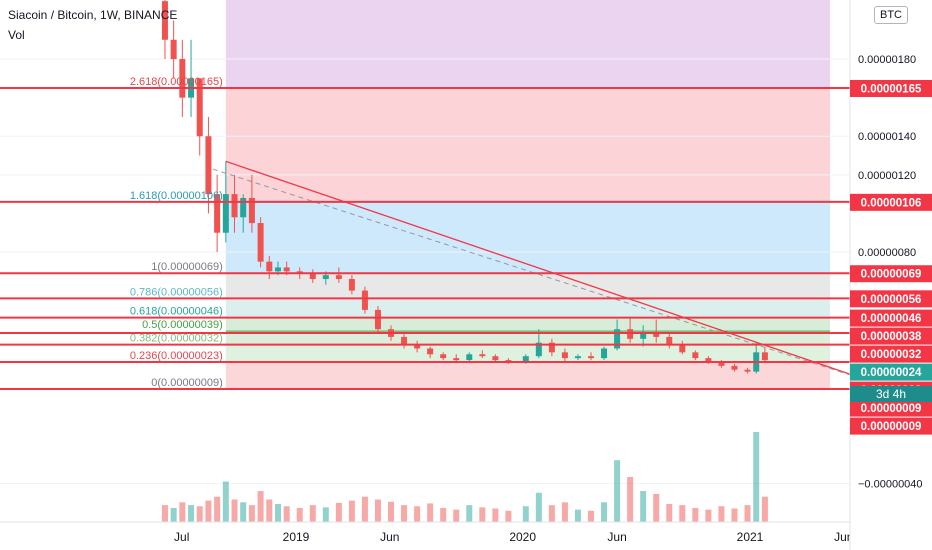 The height and width of the screenshot is (550, 932). What do you see at coordinates (891, 15) in the screenshot?
I see `currency-button: BTC` at bounding box center [891, 15].